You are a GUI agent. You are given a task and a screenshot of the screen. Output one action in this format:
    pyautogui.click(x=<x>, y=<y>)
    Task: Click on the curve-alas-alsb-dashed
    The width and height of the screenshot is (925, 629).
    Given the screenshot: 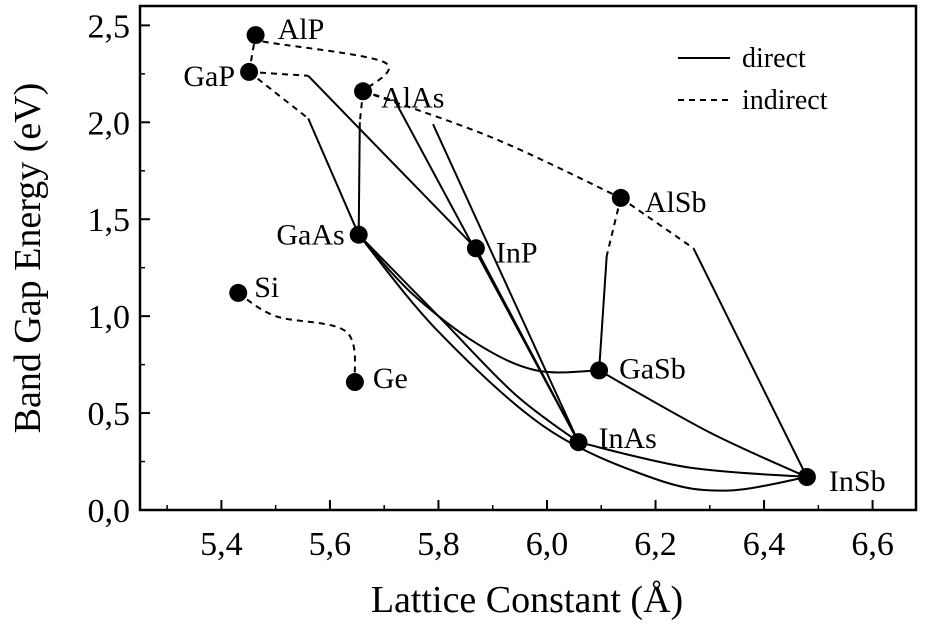 What is the action you would take?
    pyautogui.click(x=492, y=144)
    